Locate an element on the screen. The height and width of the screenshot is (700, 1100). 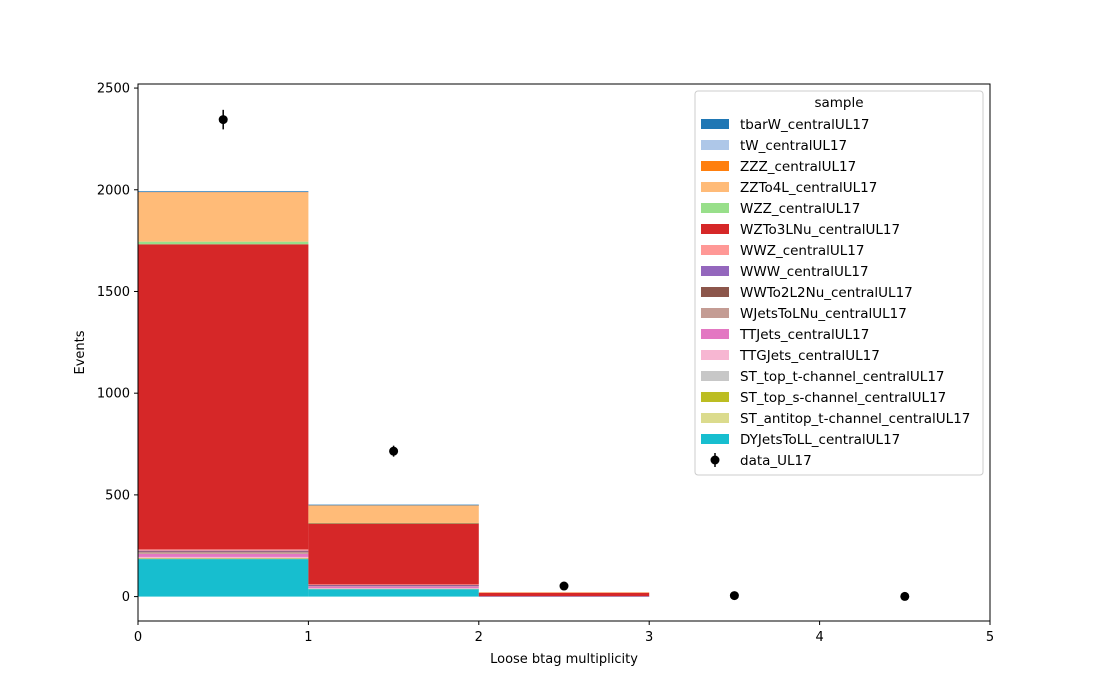
y-axis-label: Events is located at coordinates (80, 352).